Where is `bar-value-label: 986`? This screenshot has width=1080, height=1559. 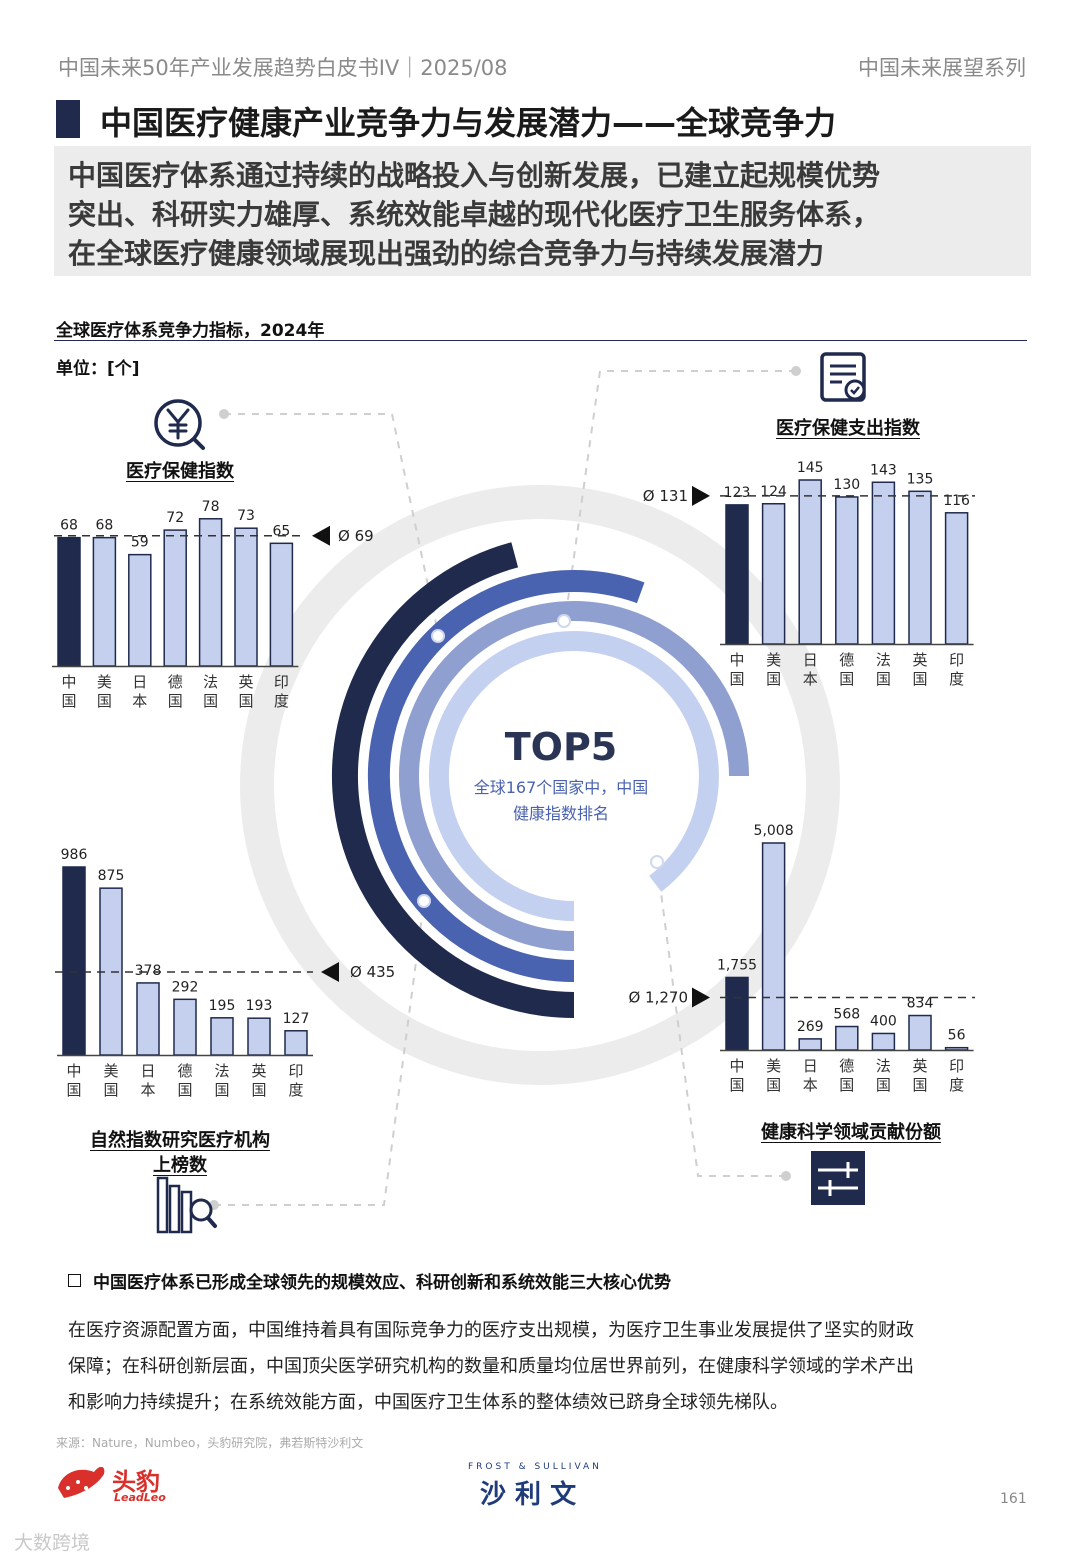
bar-value-label: 986 is located at coordinates (74, 855).